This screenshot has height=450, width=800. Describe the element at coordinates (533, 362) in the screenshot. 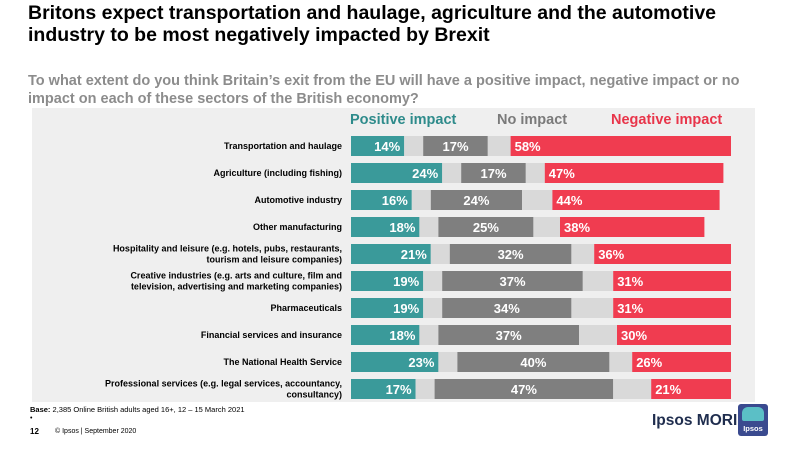

I see `data-label: 40%` at that location.